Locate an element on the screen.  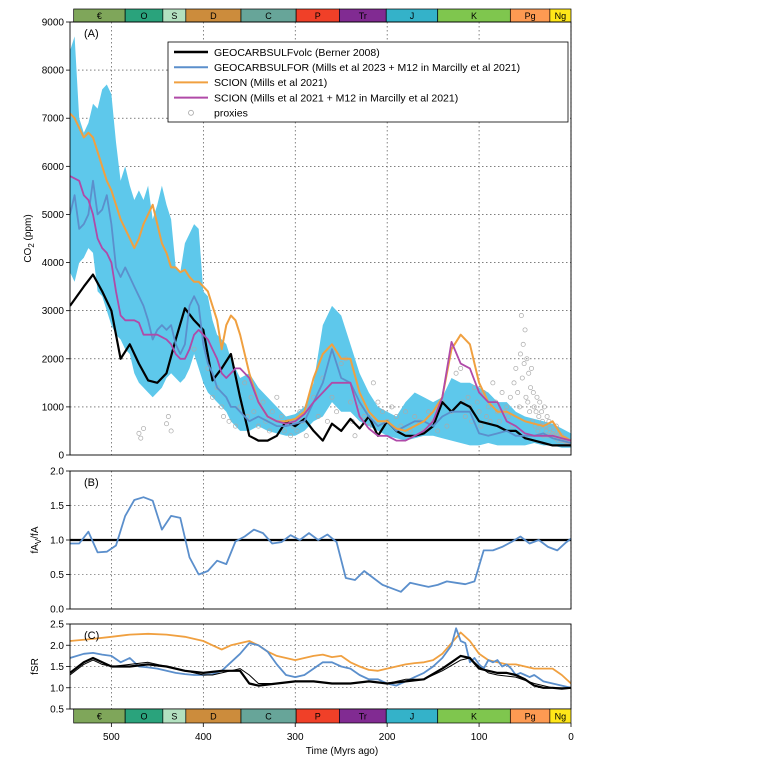
c-ytick-label-1: 1.0 is located at coordinates (57, 688).